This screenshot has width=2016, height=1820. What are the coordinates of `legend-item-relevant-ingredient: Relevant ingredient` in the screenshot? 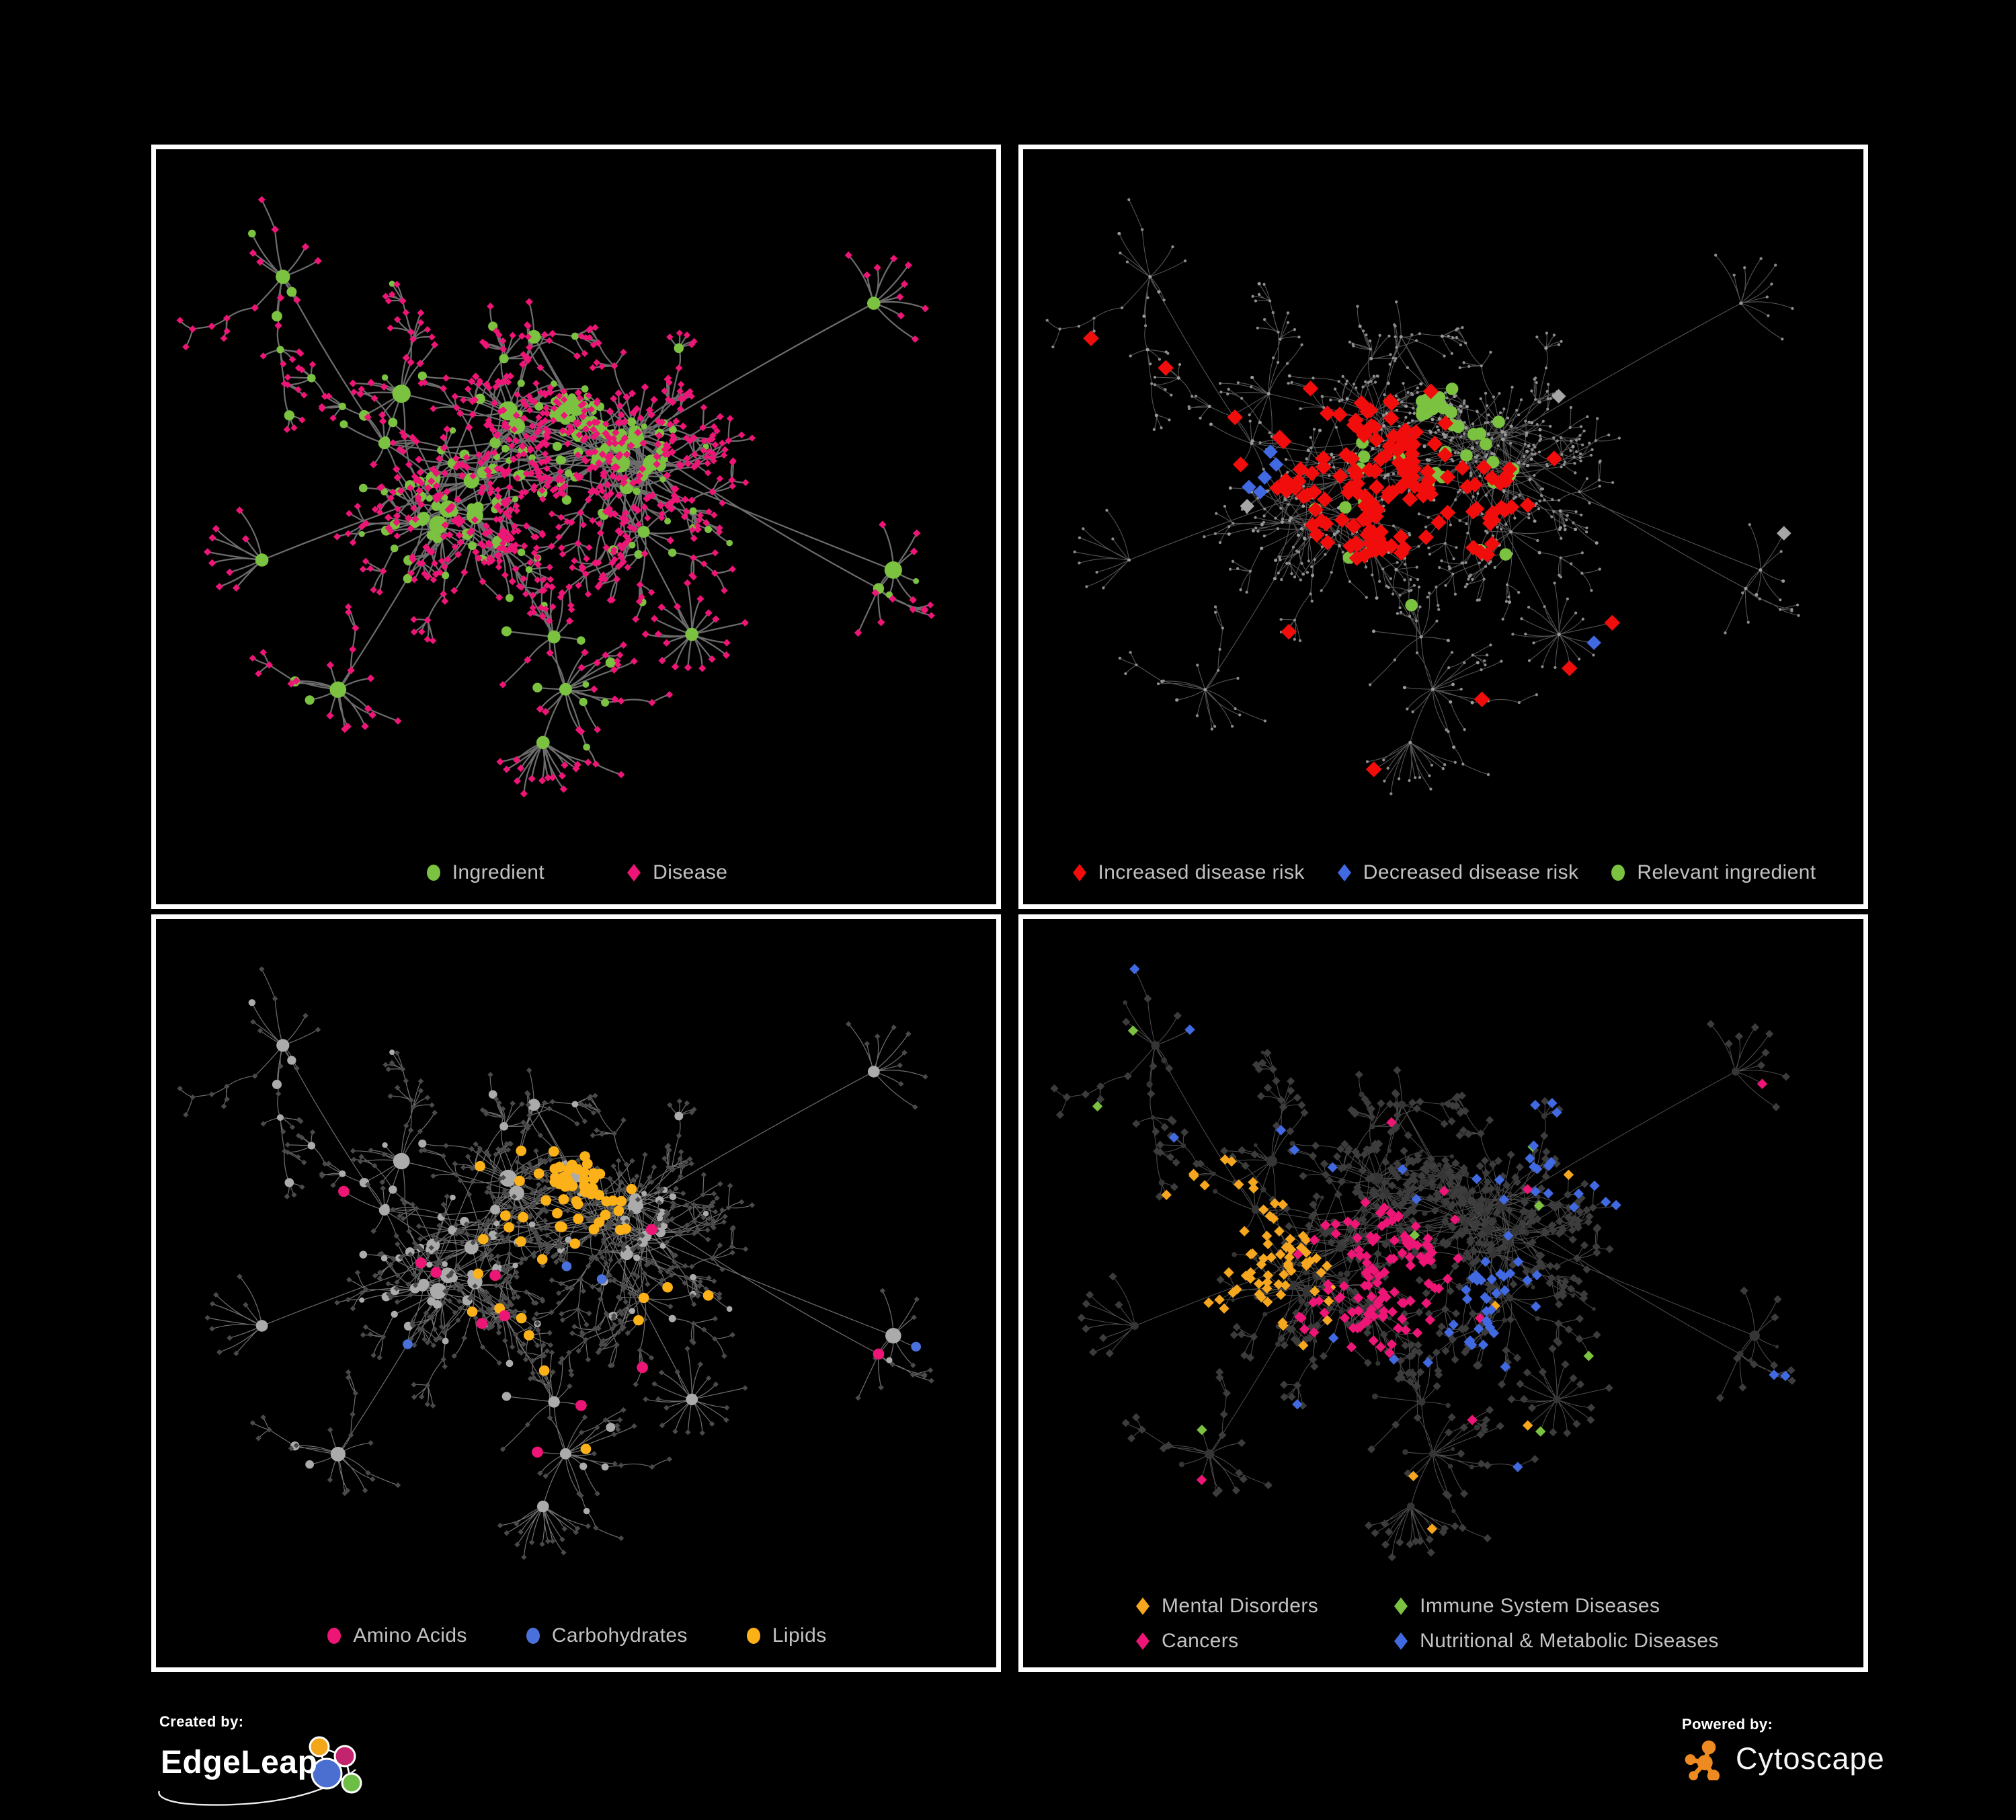 It's located at (1712, 872).